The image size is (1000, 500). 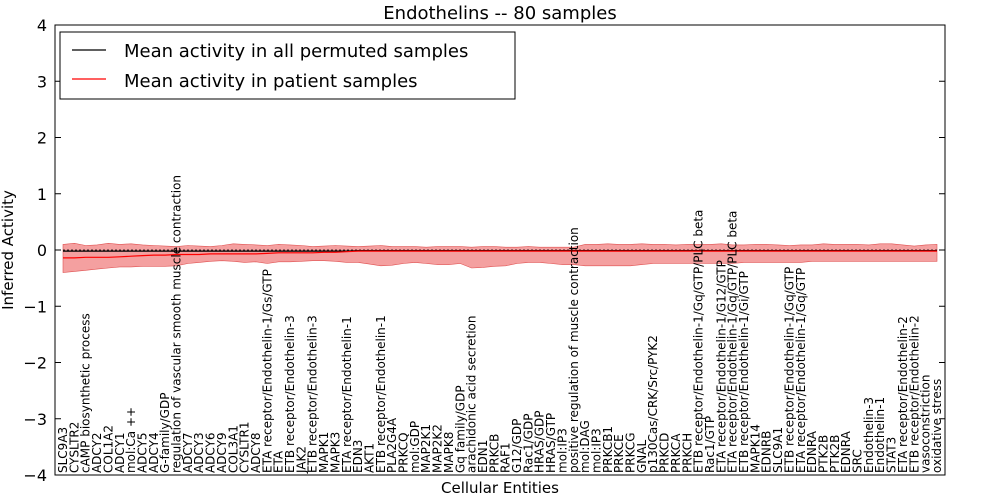 What do you see at coordinates (585, 446) in the screenshot?
I see `category-label: mol:DAG` at bounding box center [585, 446].